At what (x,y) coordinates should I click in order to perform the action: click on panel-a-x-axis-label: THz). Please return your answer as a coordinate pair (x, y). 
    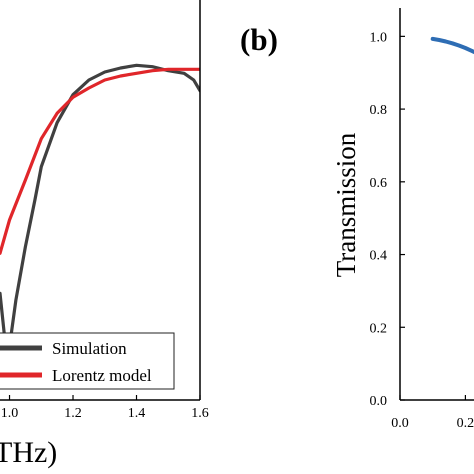
    Looking at the image, I should click on (28, 452).